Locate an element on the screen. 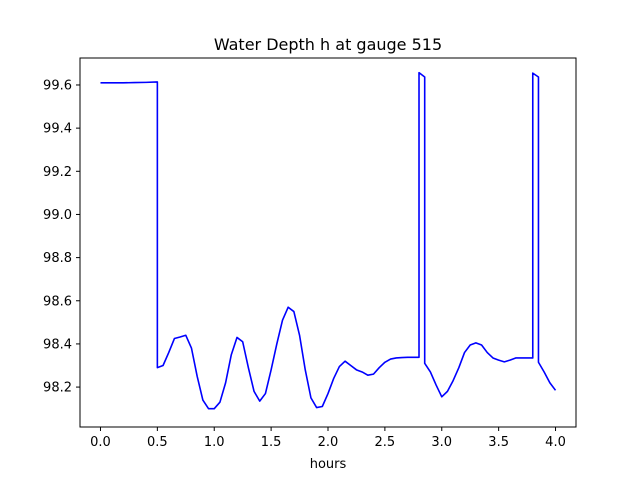 The height and width of the screenshot is (480, 640). x-axis: 0.0 0.5 1.0 1.5 2.0 2.5 3.0 3.5 4.0 is located at coordinates (328, 438).